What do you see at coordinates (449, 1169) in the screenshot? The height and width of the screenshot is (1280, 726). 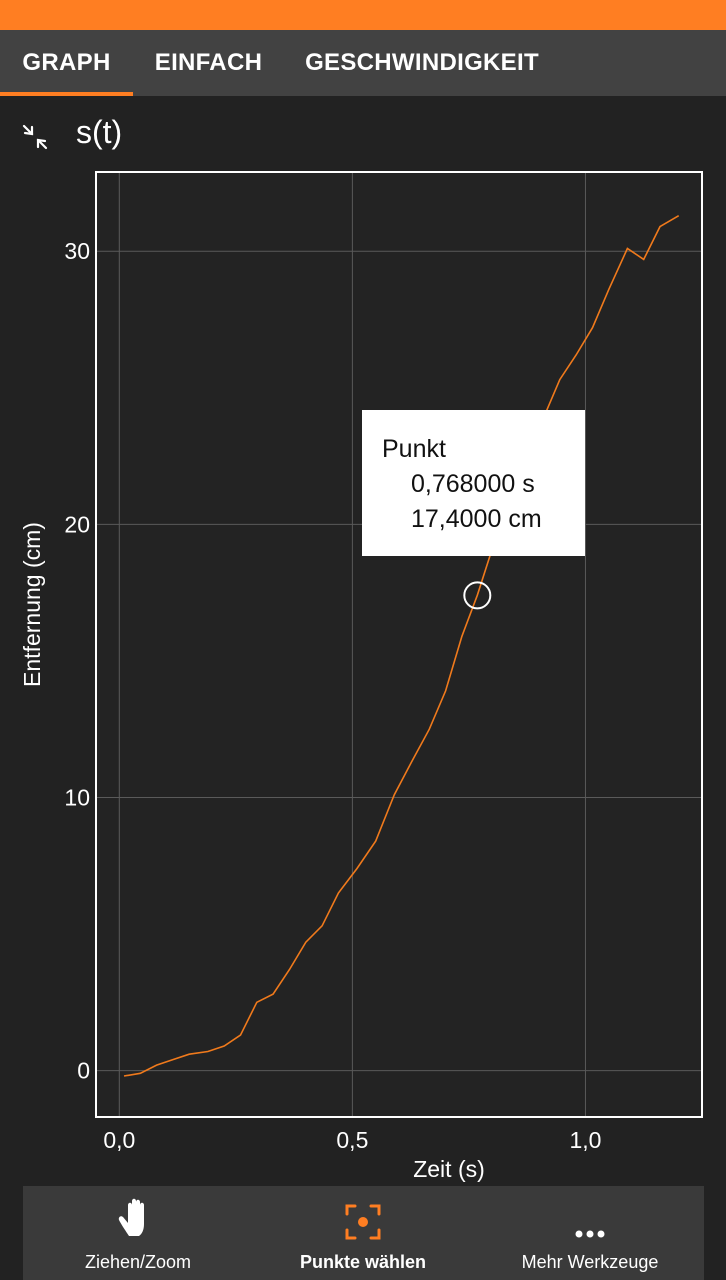 I see `x-axis-label: Zeit (s)` at bounding box center [449, 1169].